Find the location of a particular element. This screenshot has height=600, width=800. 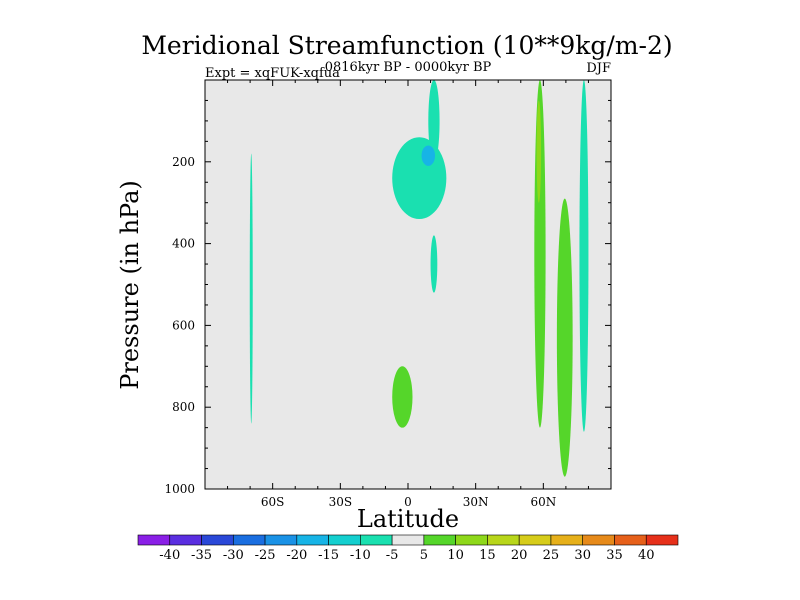

chart-title: Meridional Streamfunction (10**9kg/m-2) is located at coordinates (406, 45).